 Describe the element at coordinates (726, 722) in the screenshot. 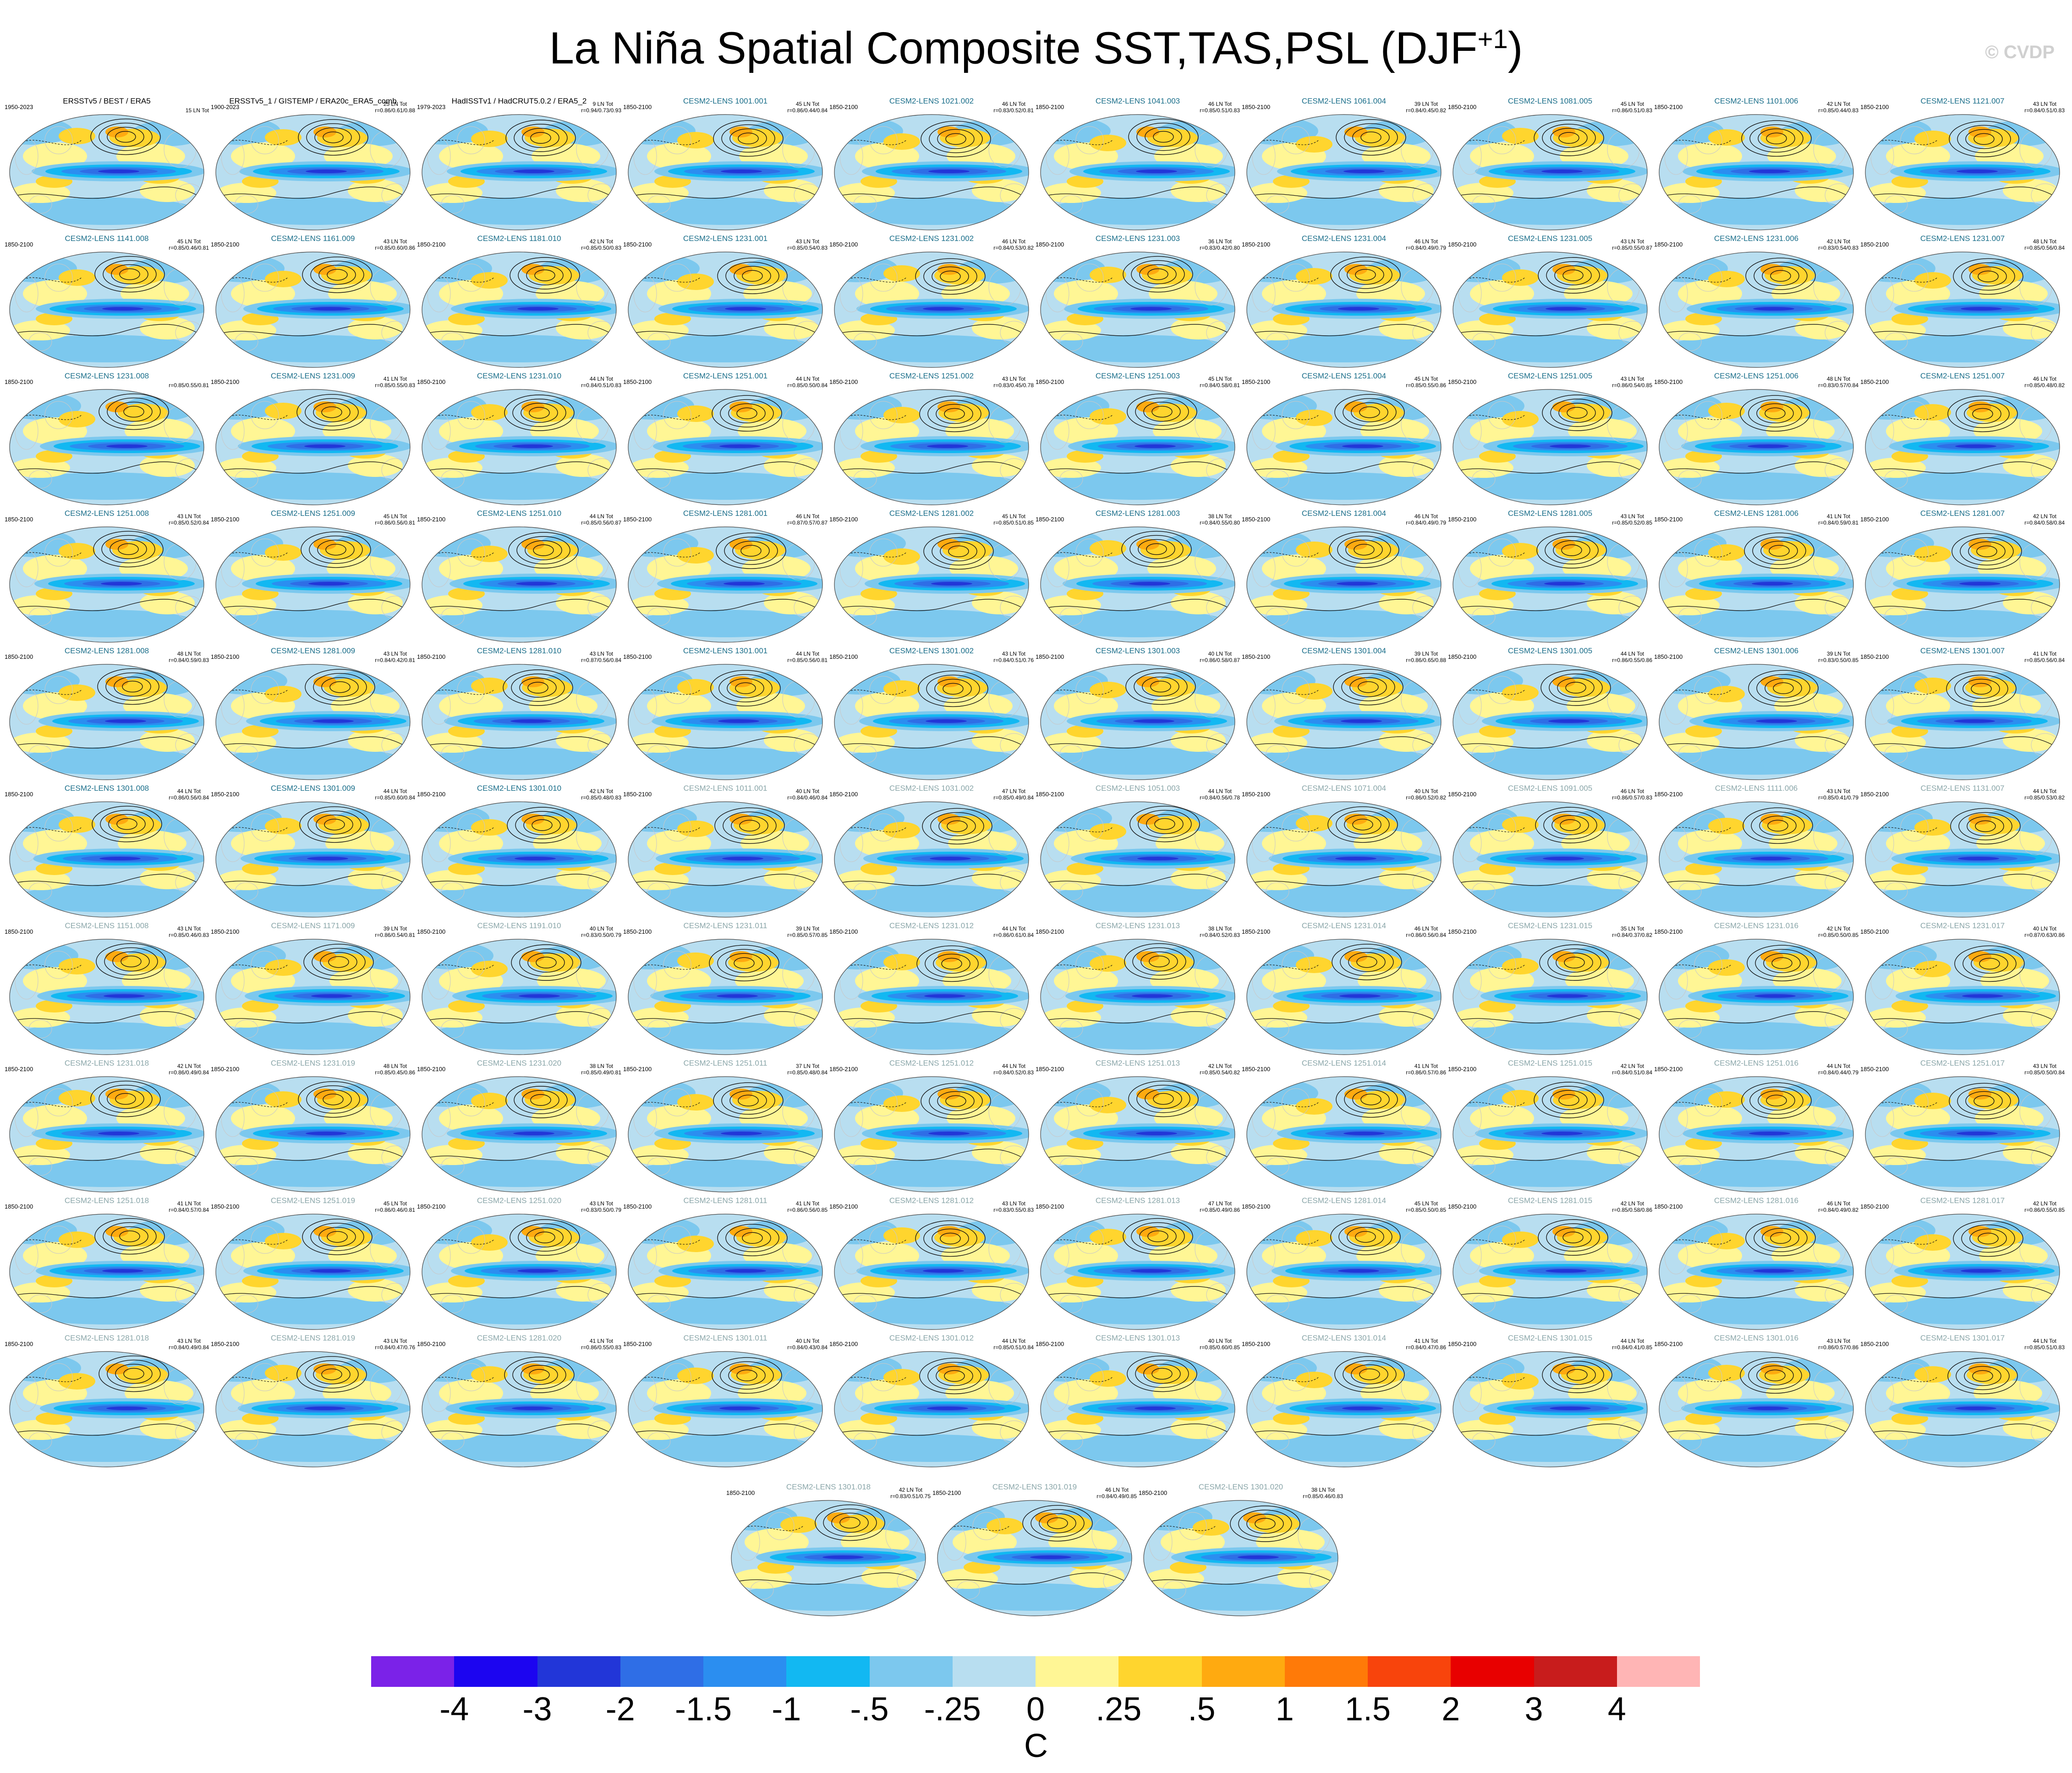

I see `robinson-map` at that location.